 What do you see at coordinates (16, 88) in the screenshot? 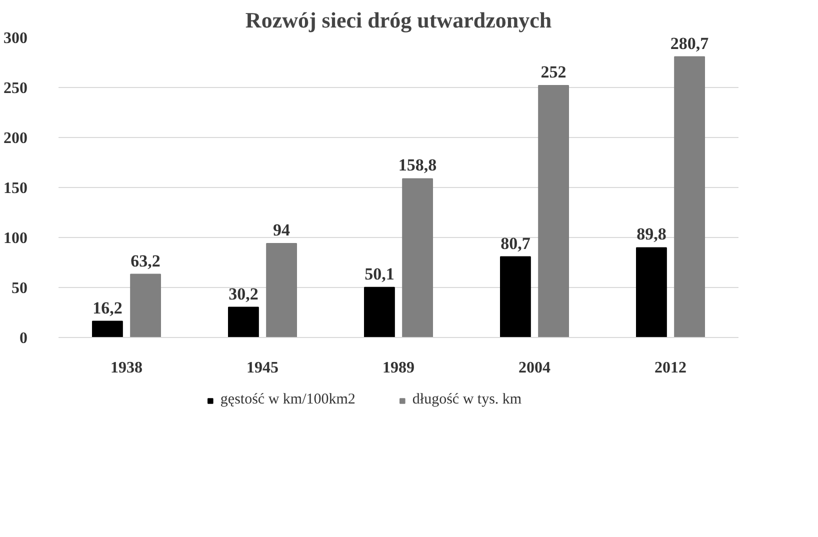
I see `y-tick-label: 250` at bounding box center [16, 88].